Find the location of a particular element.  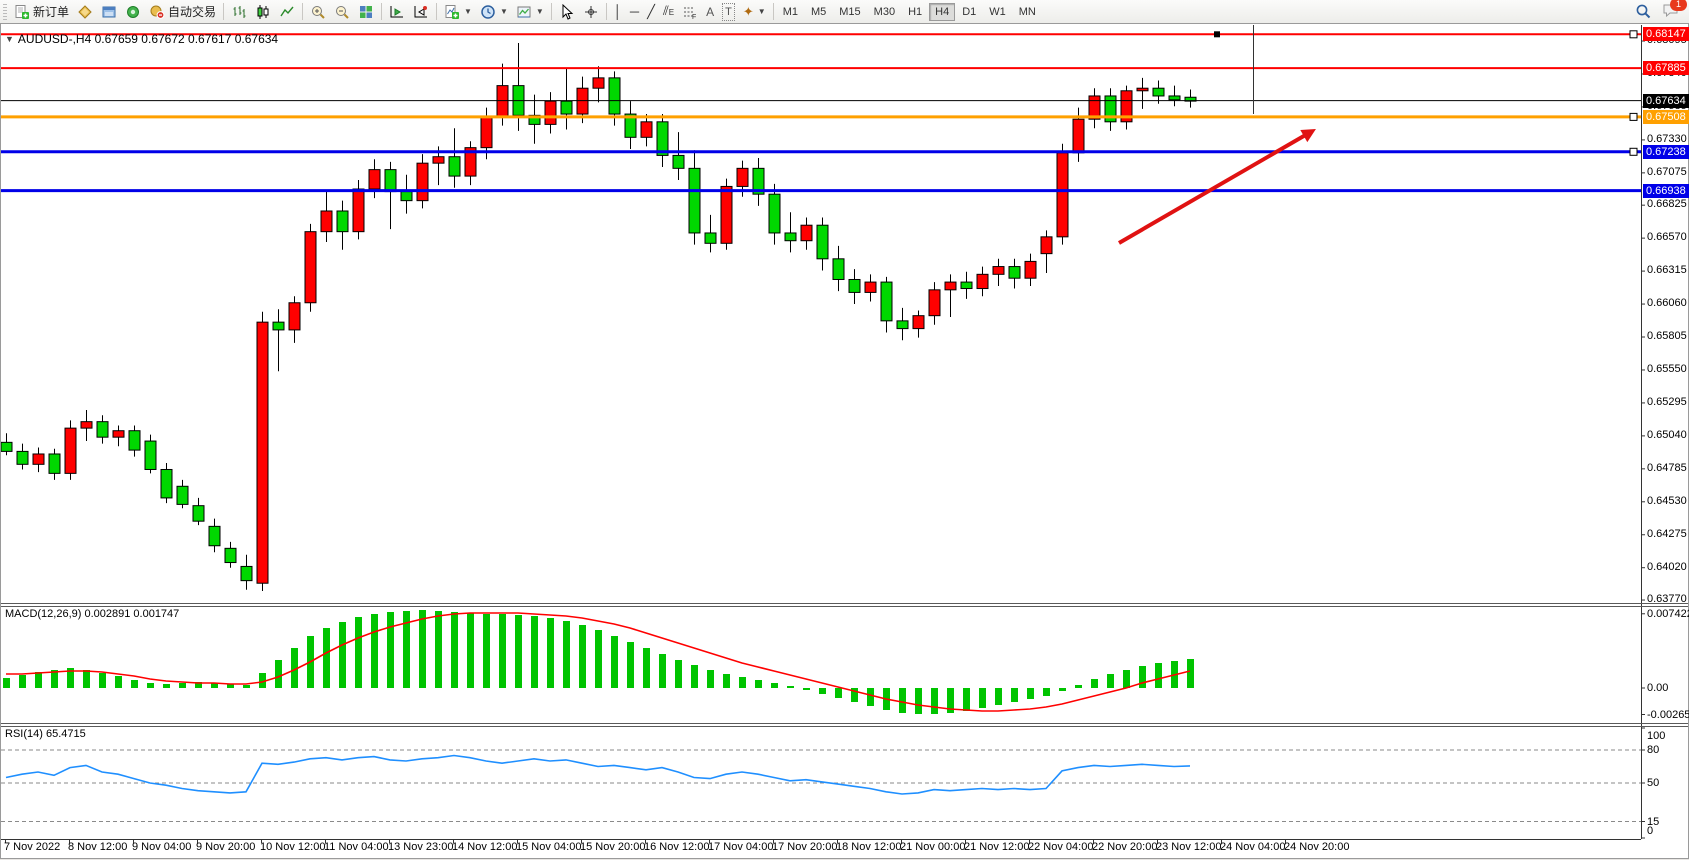

line-chart-icon is located at coordinates (287, 12).